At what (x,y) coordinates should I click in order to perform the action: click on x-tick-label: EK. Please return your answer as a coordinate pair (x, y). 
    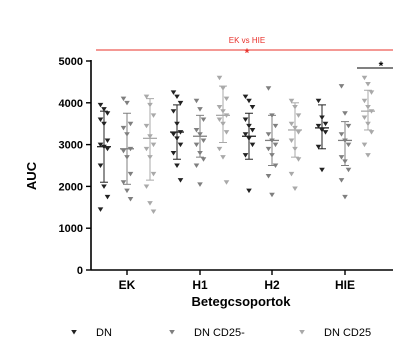
    Looking at the image, I should click on (127, 285).